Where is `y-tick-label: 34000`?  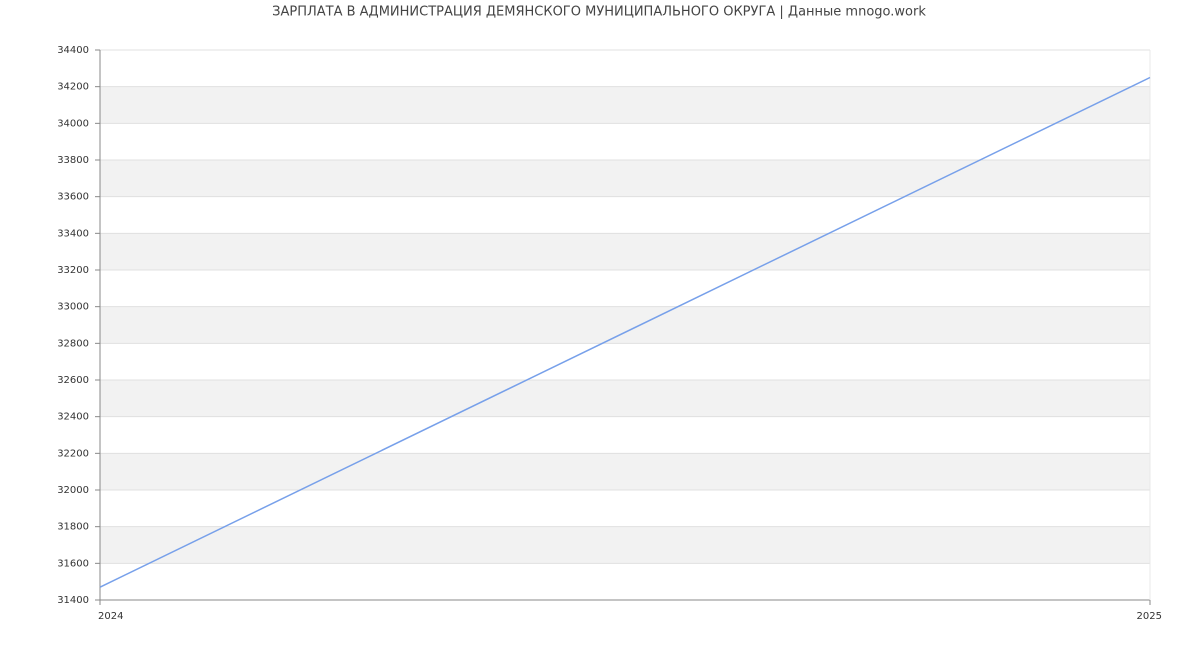 y-tick-label: 34000 is located at coordinates (73, 123).